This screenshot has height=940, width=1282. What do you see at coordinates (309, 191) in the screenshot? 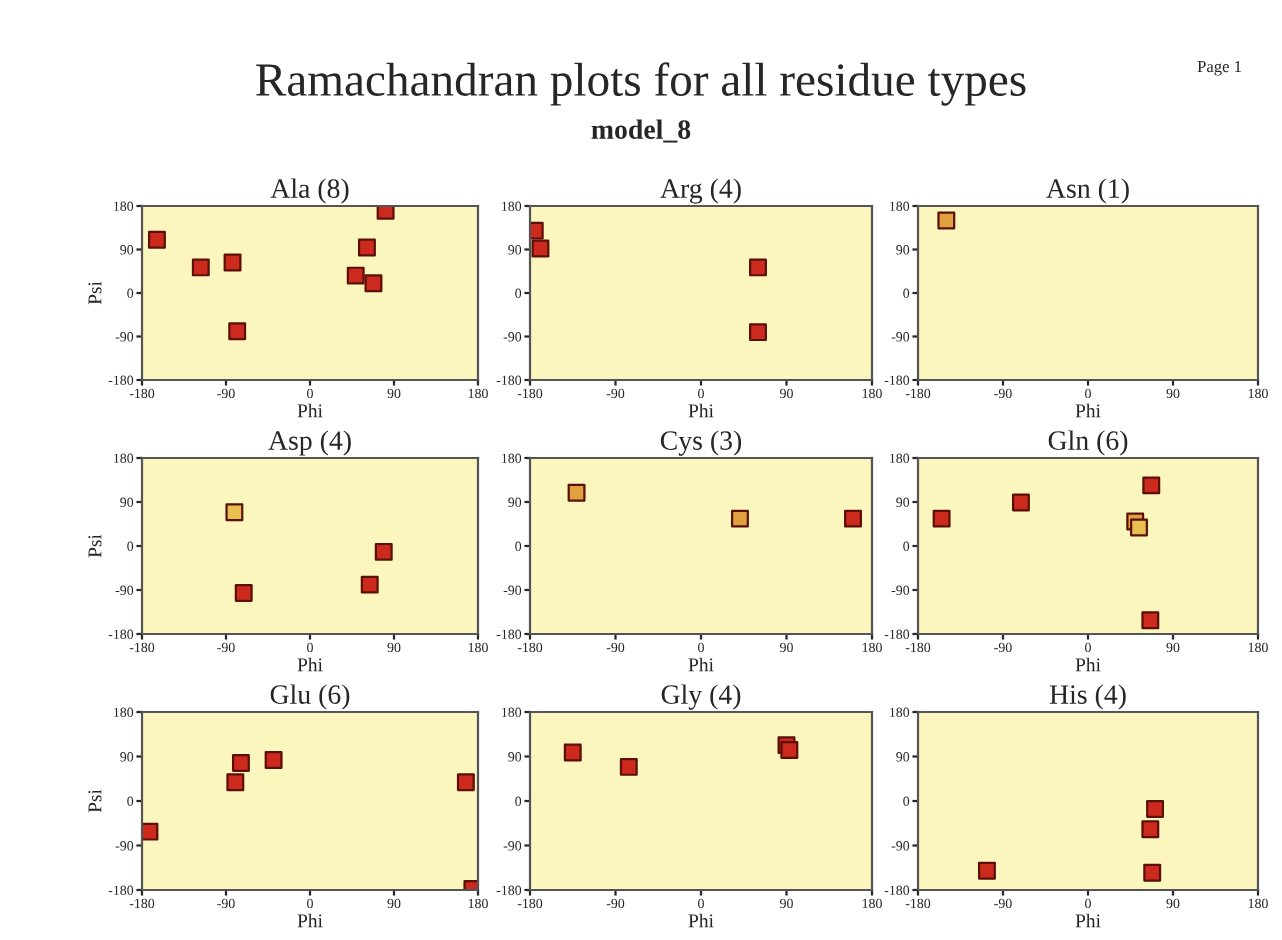
I see `chart-title: Ala (8)` at bounding box center [309, 191].